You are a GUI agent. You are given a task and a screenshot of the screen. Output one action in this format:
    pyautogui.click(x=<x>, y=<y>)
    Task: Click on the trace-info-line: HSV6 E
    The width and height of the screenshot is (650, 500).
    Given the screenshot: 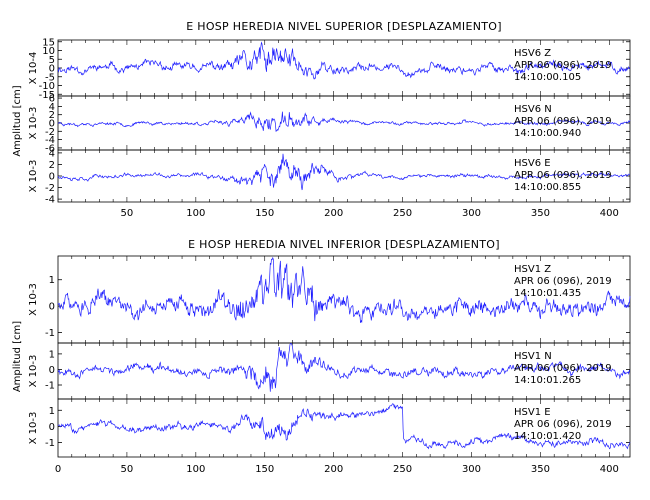 What is the action you would take?
    pyautogui.click(x=532, y=163)
    